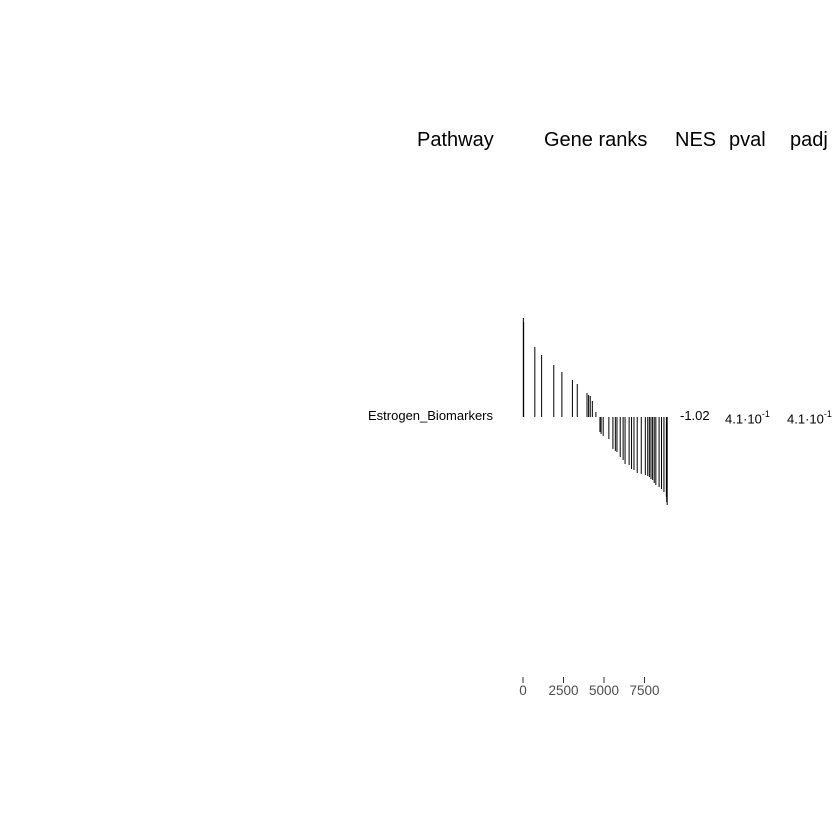 Image resolution: width=840 pixels, height=840 pixels. What do you see at coordinates (695, 415) in the screenshot?
I see `nes-value: -1.02` at bounding box center [695, 415].